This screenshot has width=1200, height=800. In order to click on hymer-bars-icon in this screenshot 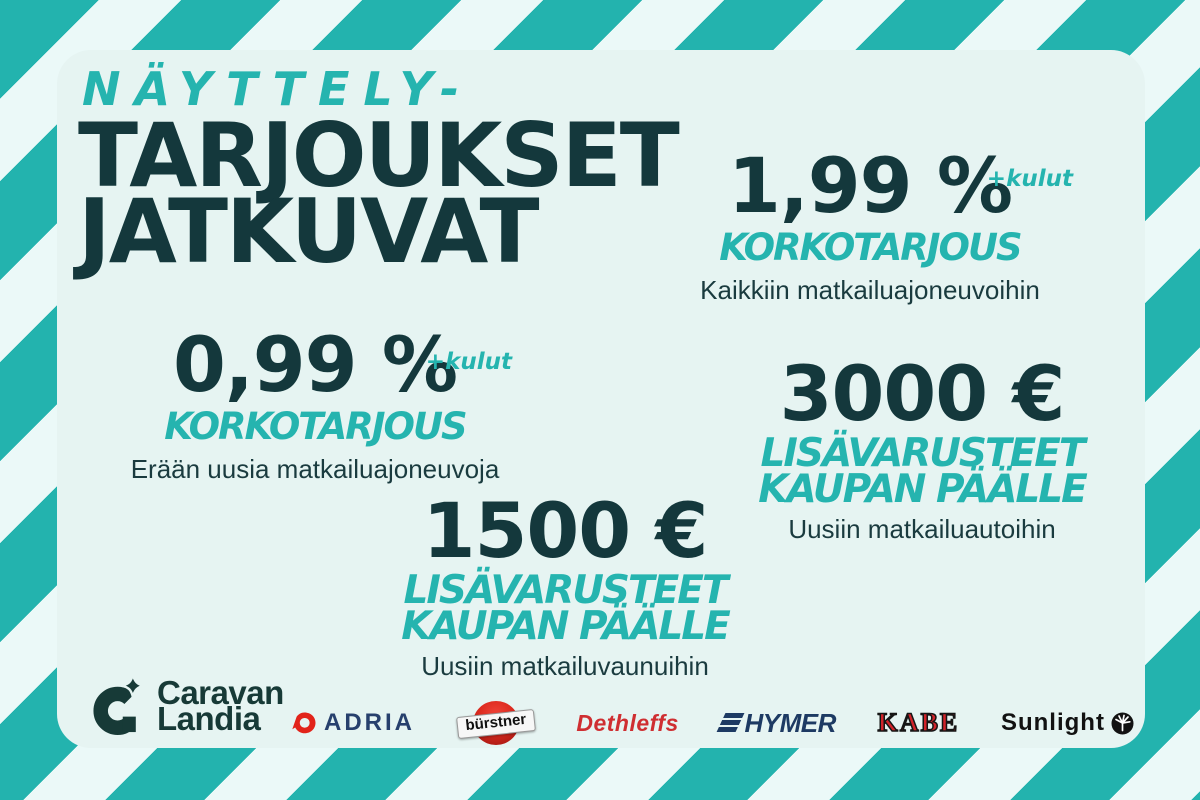, I will do `click(730, 722)`.